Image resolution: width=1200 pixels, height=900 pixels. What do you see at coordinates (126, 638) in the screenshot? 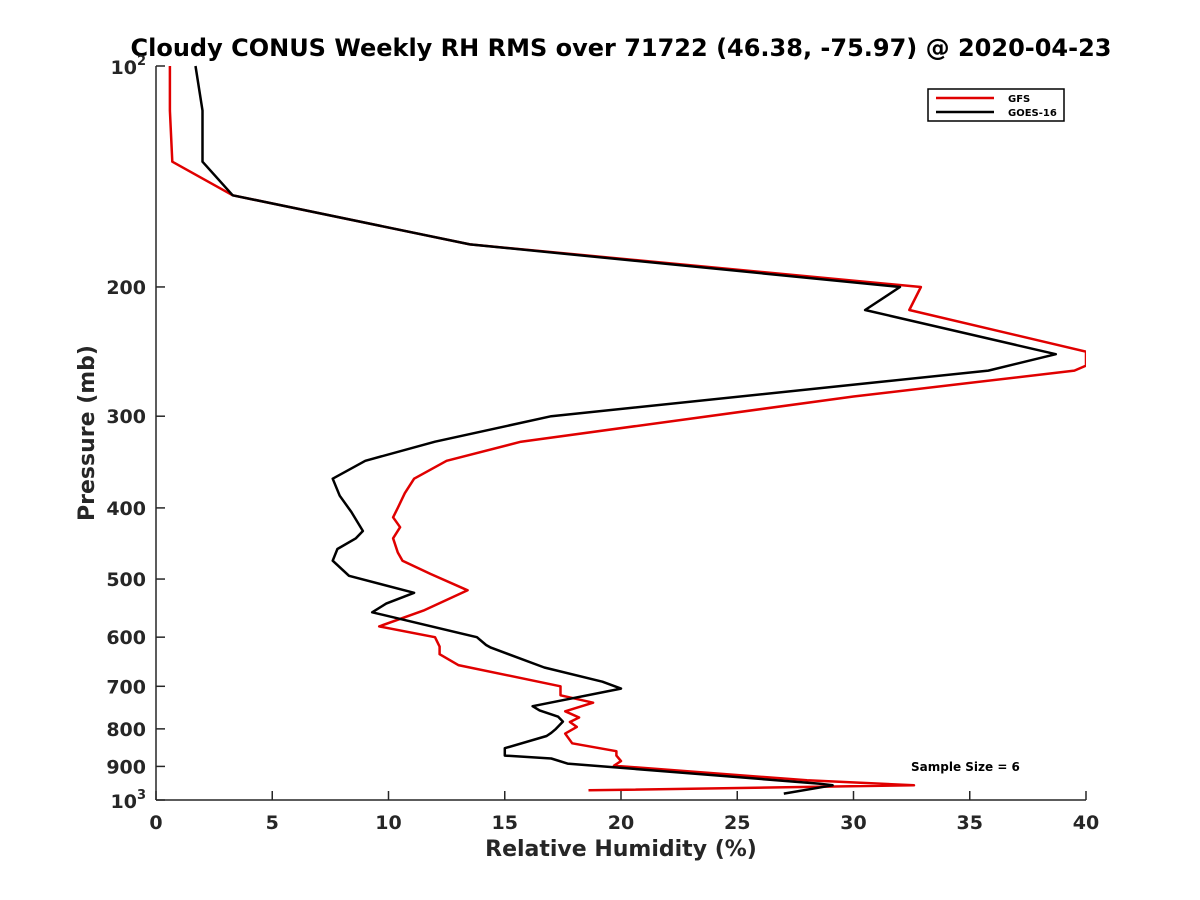
I see `y-tick-label: 600` at bounding box center [126, 638].